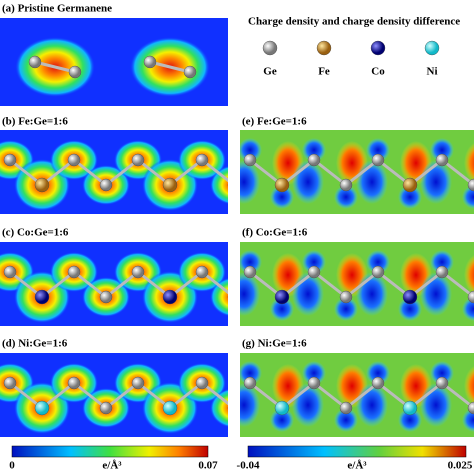 The height and width of the screenshot is (474, 474). I want to click on colorbar-min: 0, so click(12, 466).